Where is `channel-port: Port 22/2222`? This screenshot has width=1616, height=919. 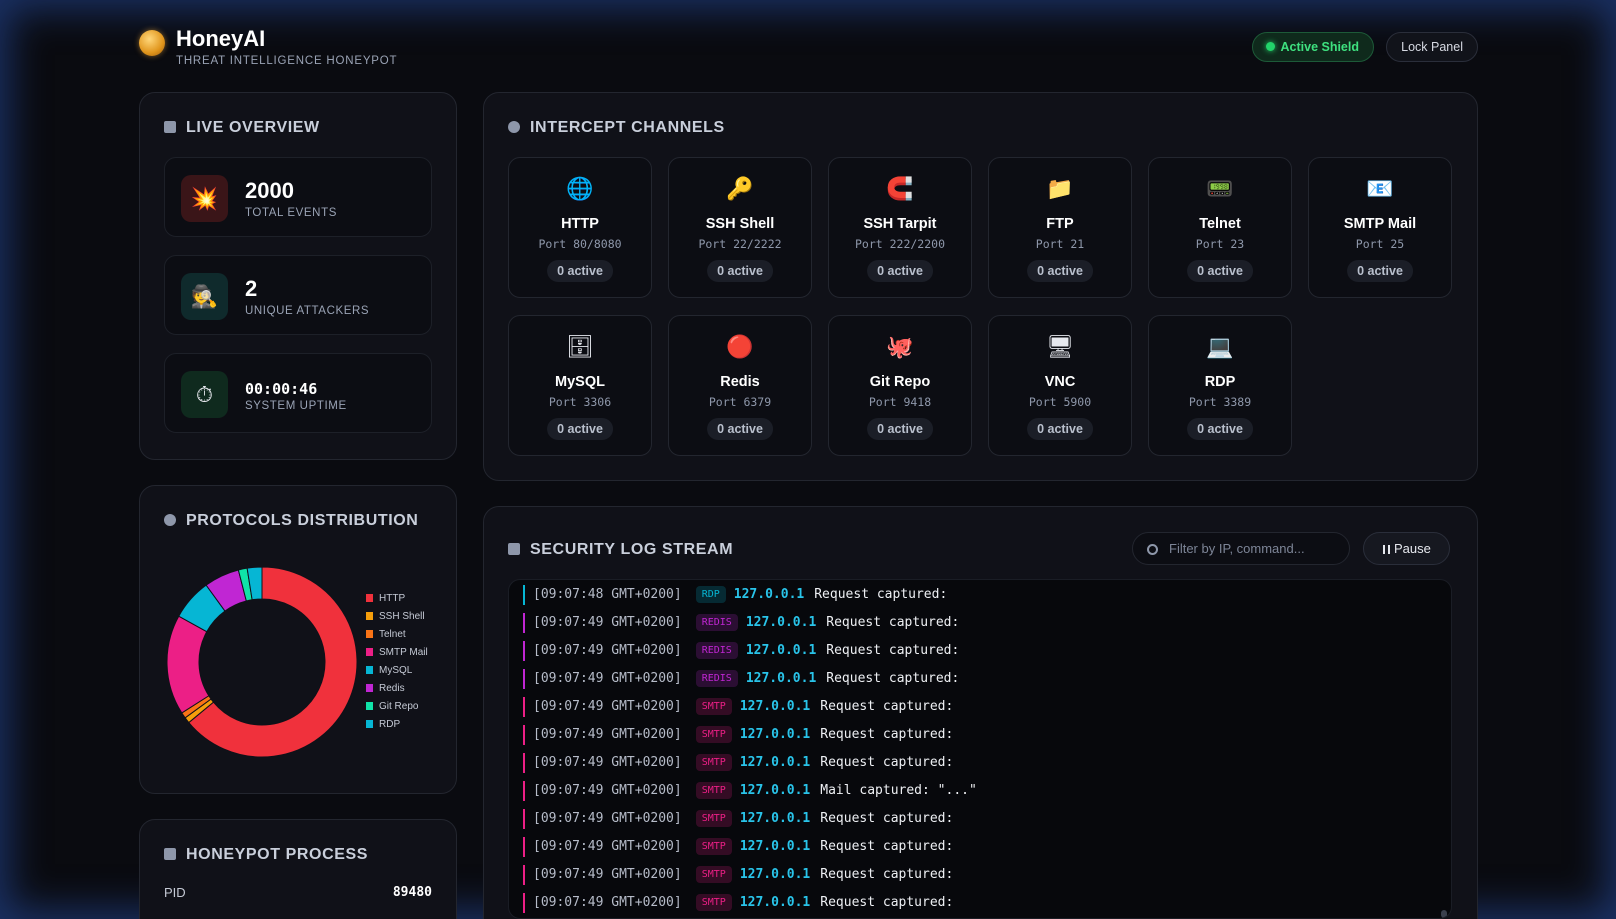
channel-port: Port 22/2222 is located at coordinates (740, 244).